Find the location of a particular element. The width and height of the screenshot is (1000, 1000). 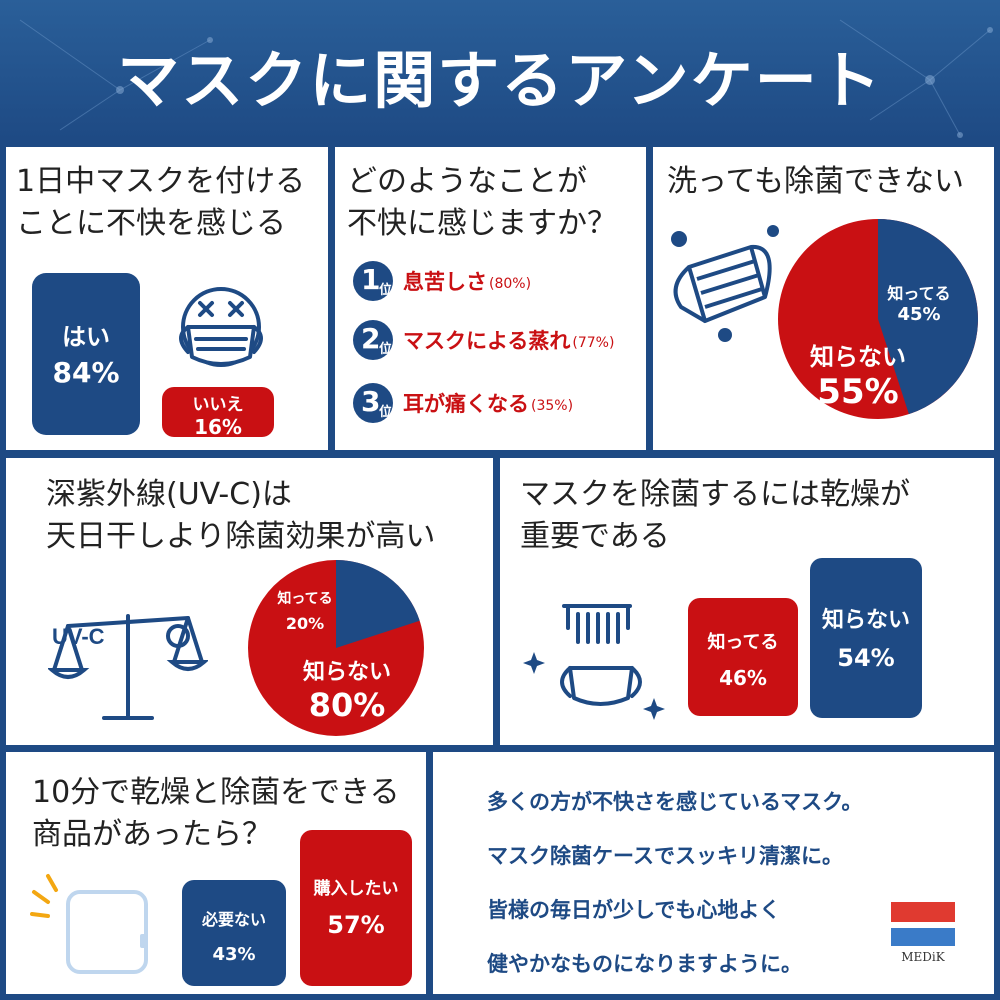

know-label-group: 知ってる 45% is located at coordinates (919, 302).